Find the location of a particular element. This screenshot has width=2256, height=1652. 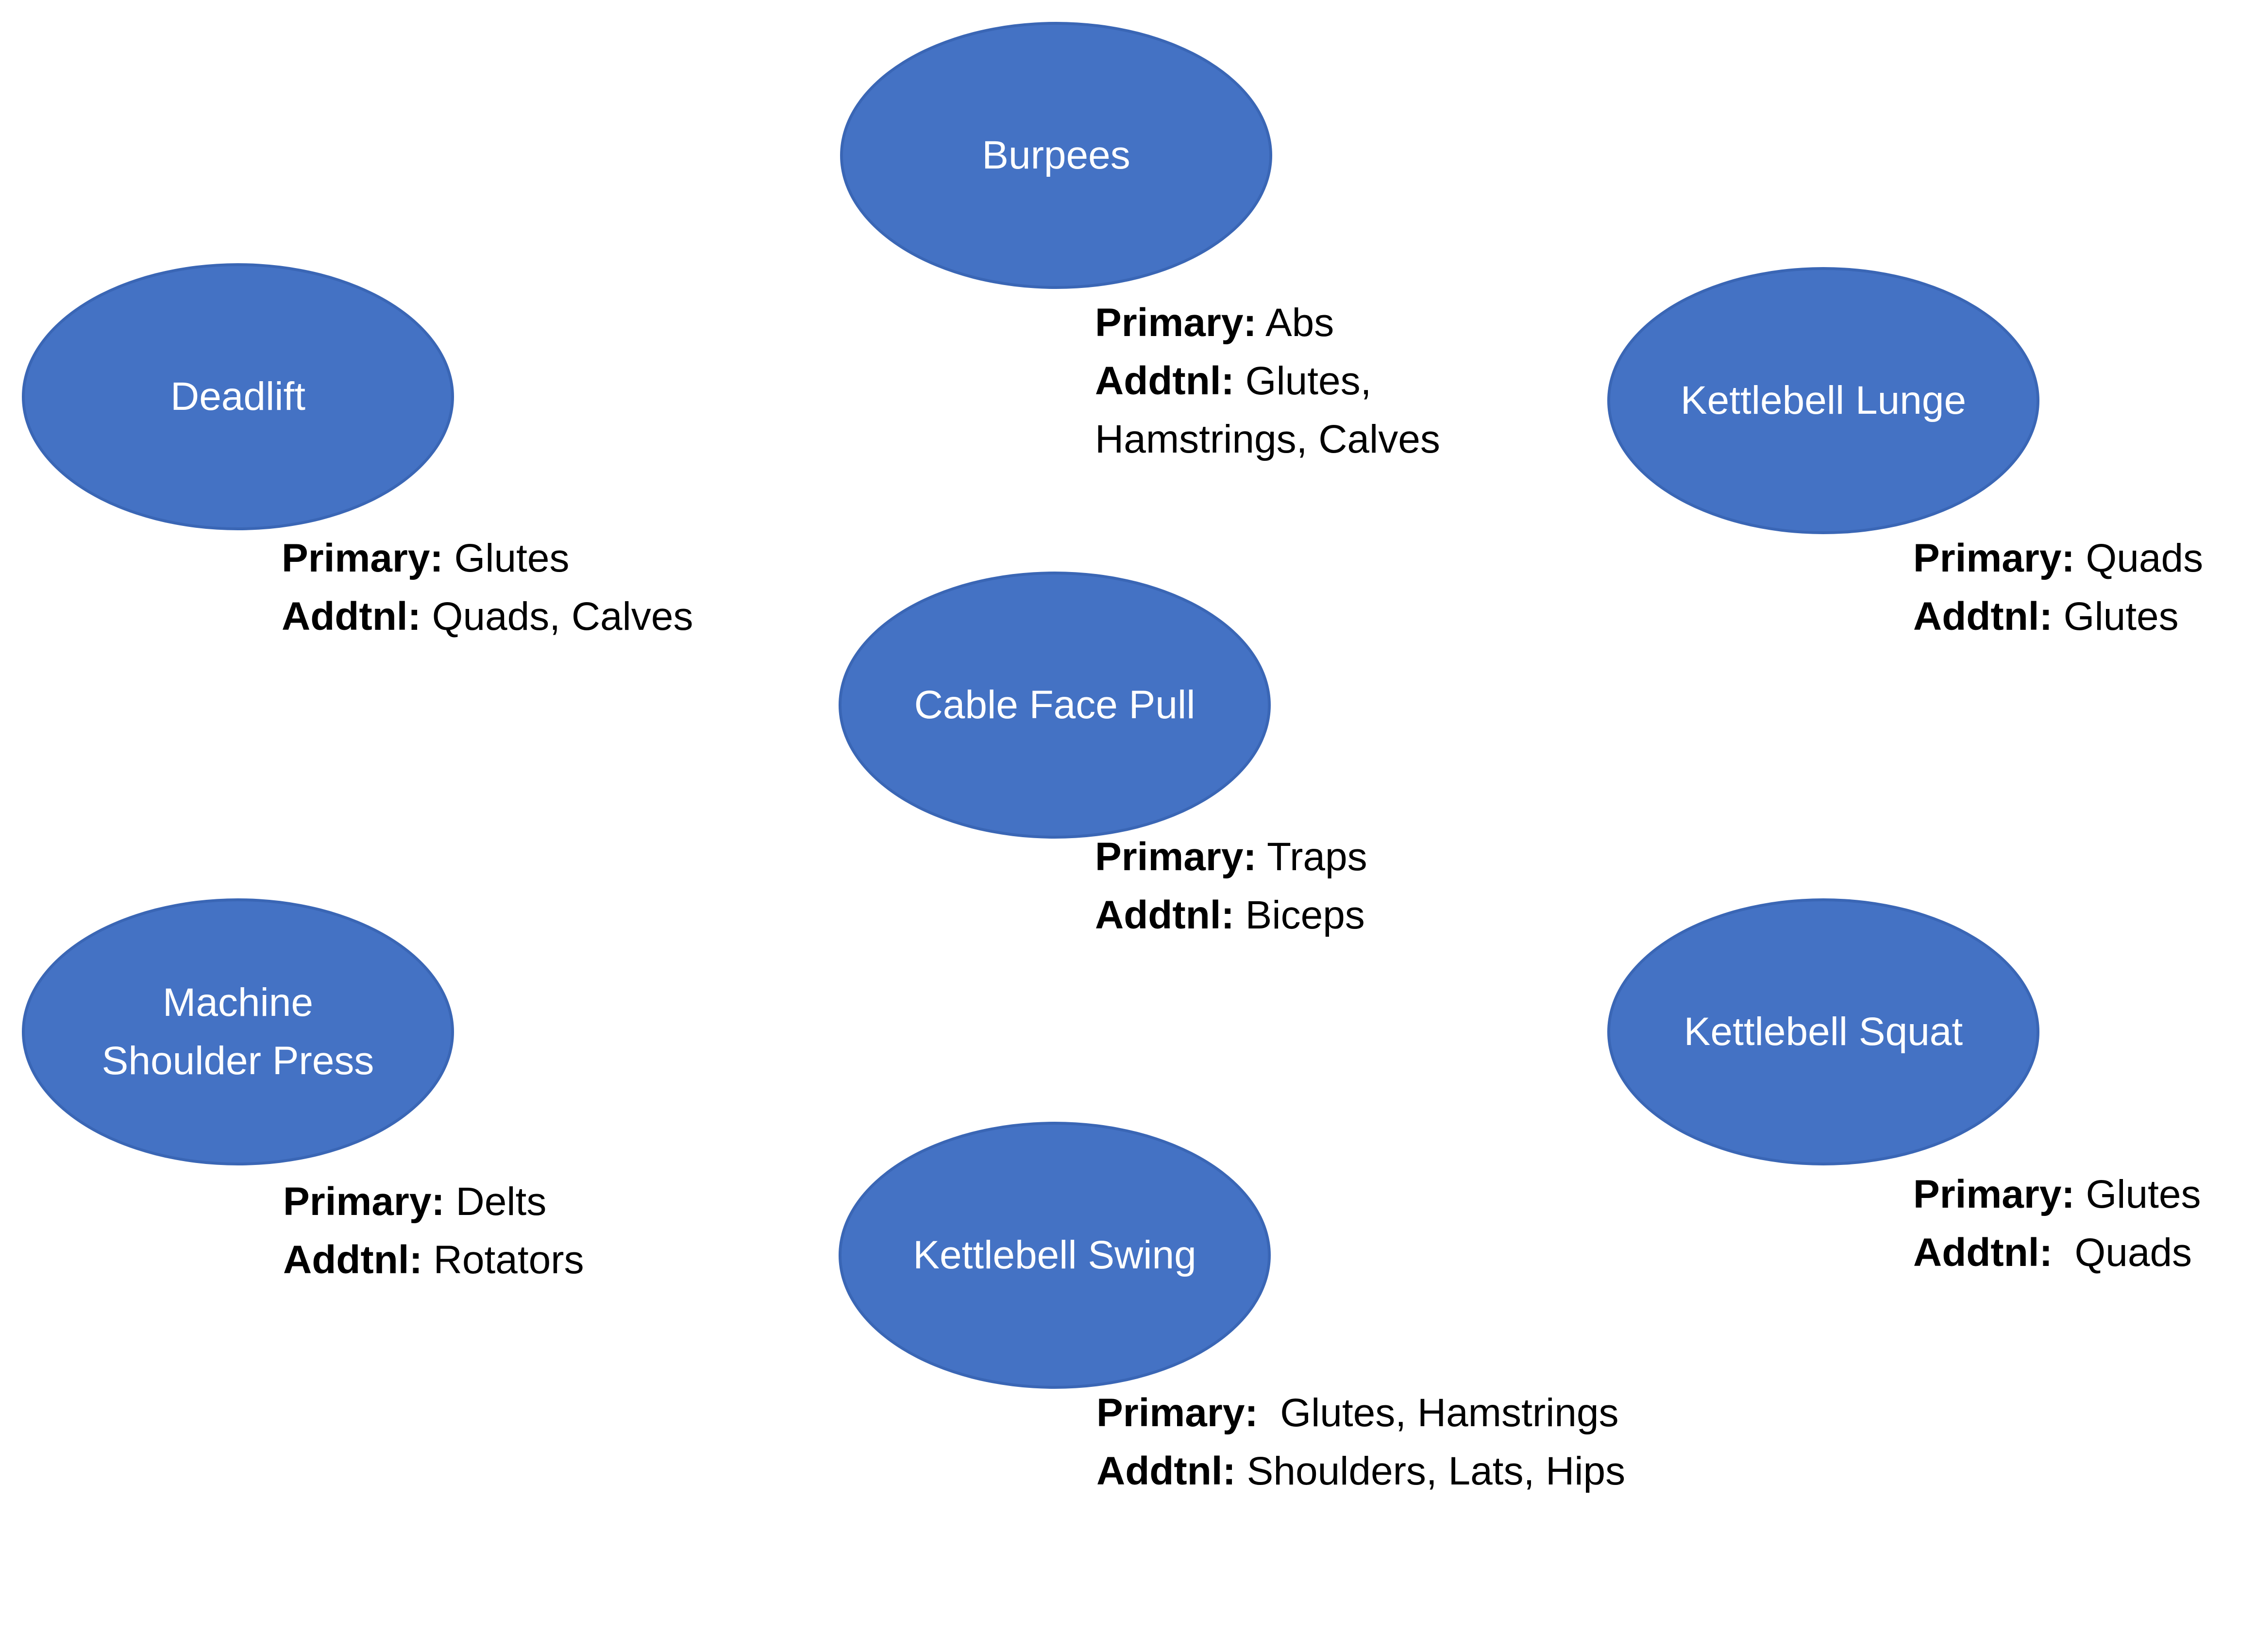

node-label: Cable Face Pull is located at coordinates (1054, 705).